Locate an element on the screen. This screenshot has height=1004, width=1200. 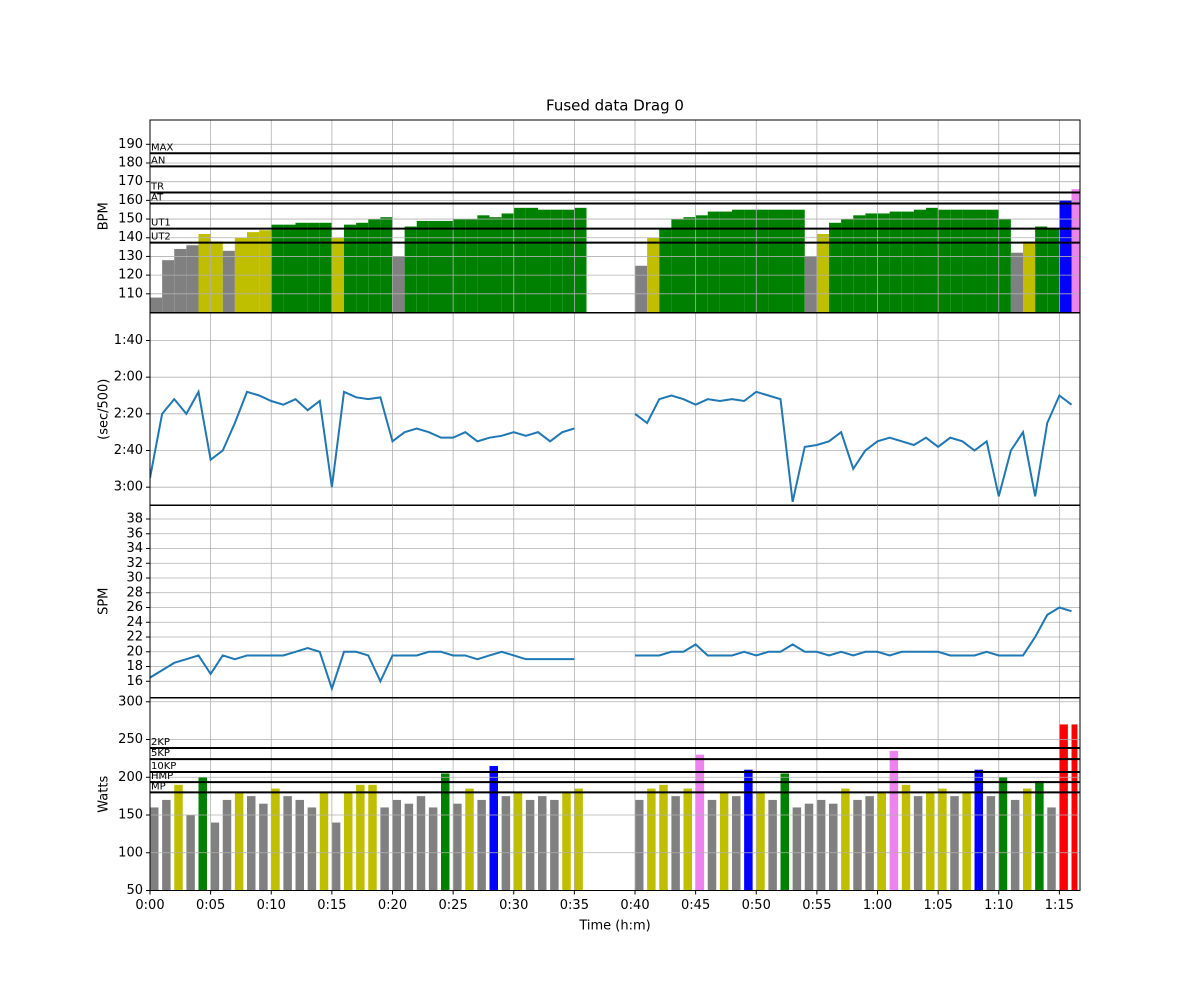
y-tick-label: 28 is located at coordinates (134, 592).